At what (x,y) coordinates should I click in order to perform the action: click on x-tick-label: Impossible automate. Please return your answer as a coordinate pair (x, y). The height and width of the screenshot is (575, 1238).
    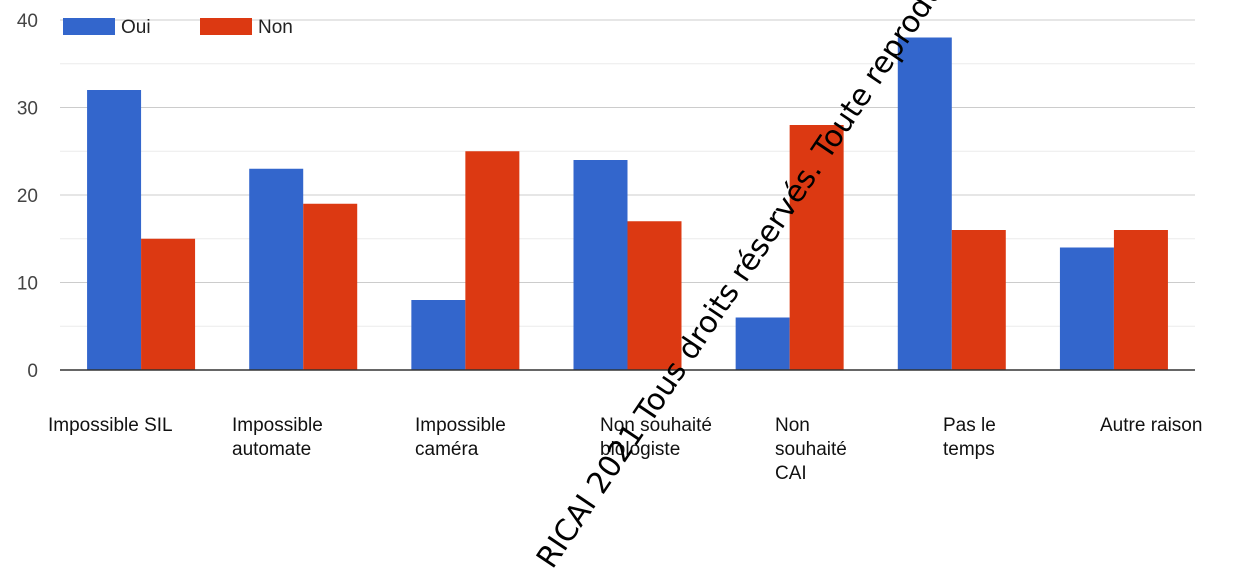
    Looking at the image, I should click on (277, 437).